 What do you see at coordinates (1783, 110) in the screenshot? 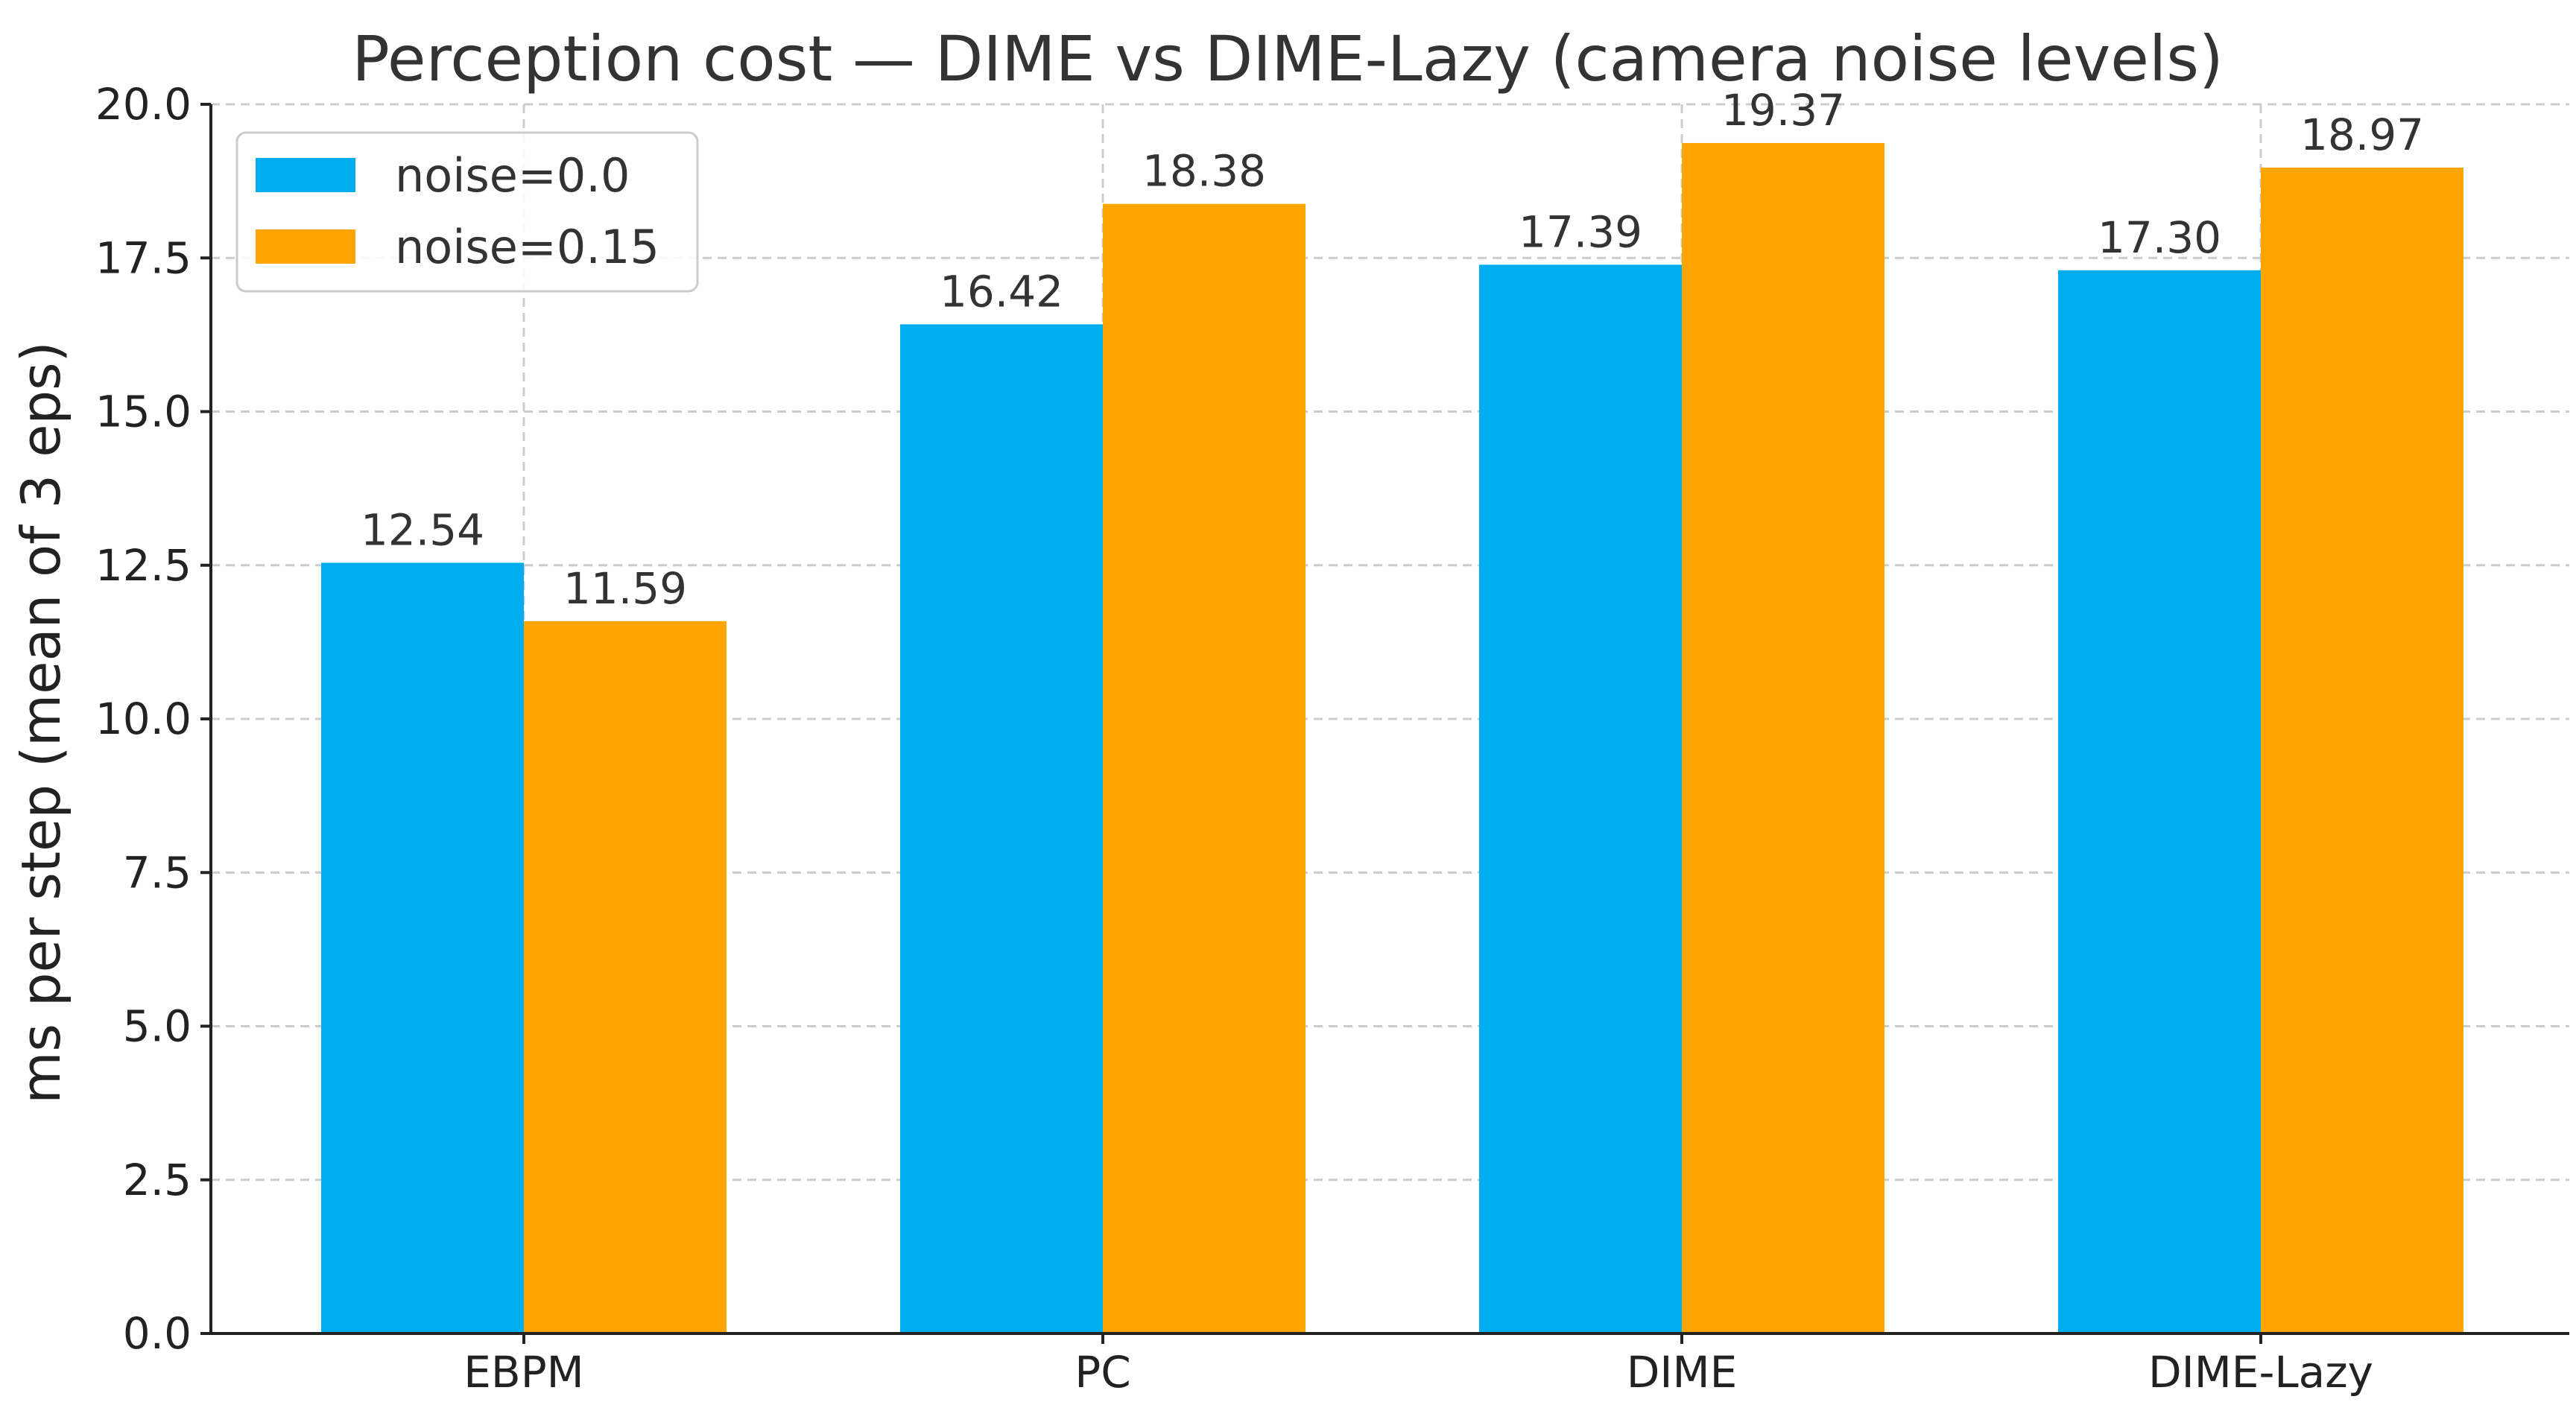
I see `bar-value-label: 19.37` at bounding box center [1783, 110].